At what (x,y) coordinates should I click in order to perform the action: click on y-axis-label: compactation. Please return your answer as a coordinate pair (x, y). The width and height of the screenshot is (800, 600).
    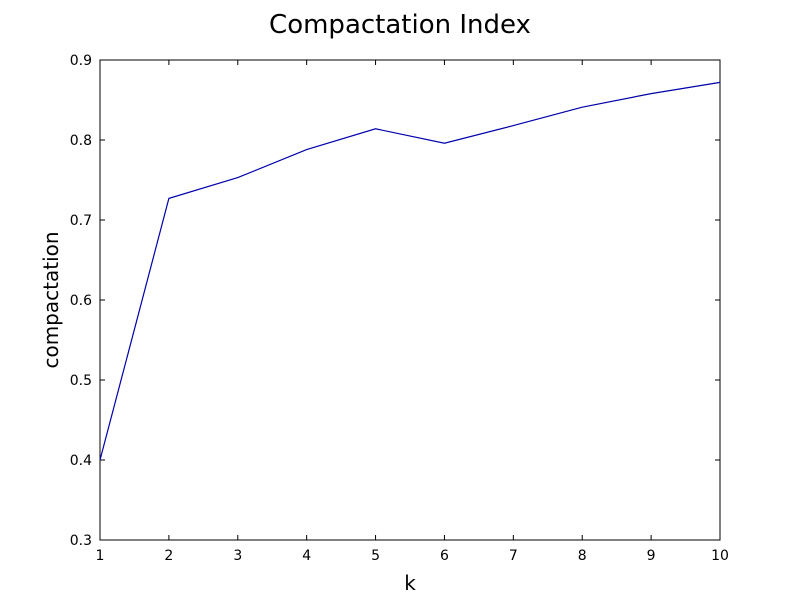
    Looking at the image, I should click on (51, 299).